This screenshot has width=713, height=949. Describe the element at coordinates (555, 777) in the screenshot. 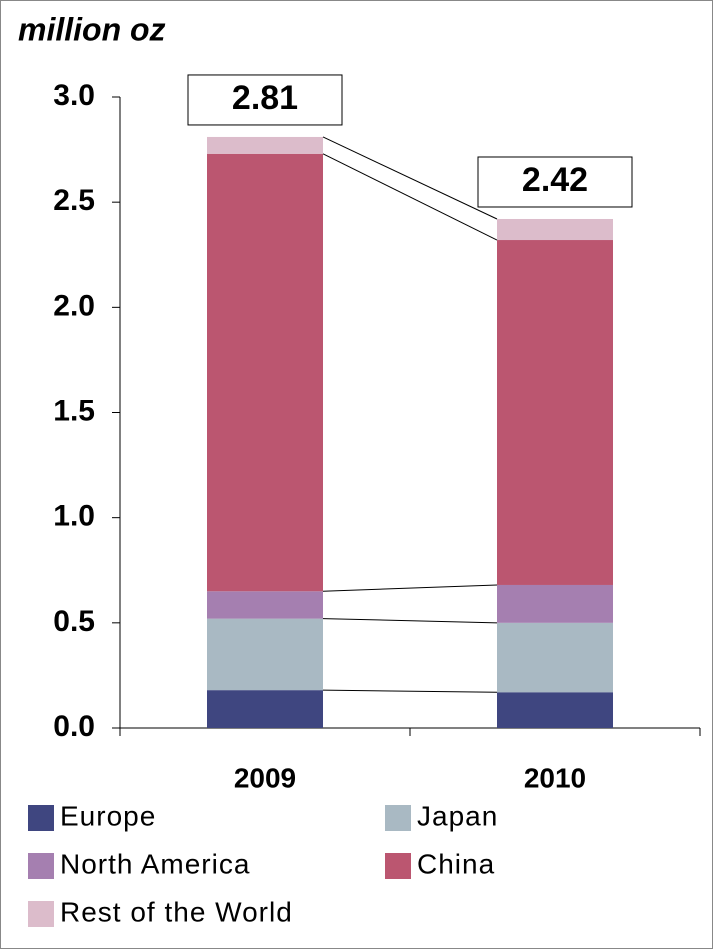

I see `x-tick-label: 2010` at that location.